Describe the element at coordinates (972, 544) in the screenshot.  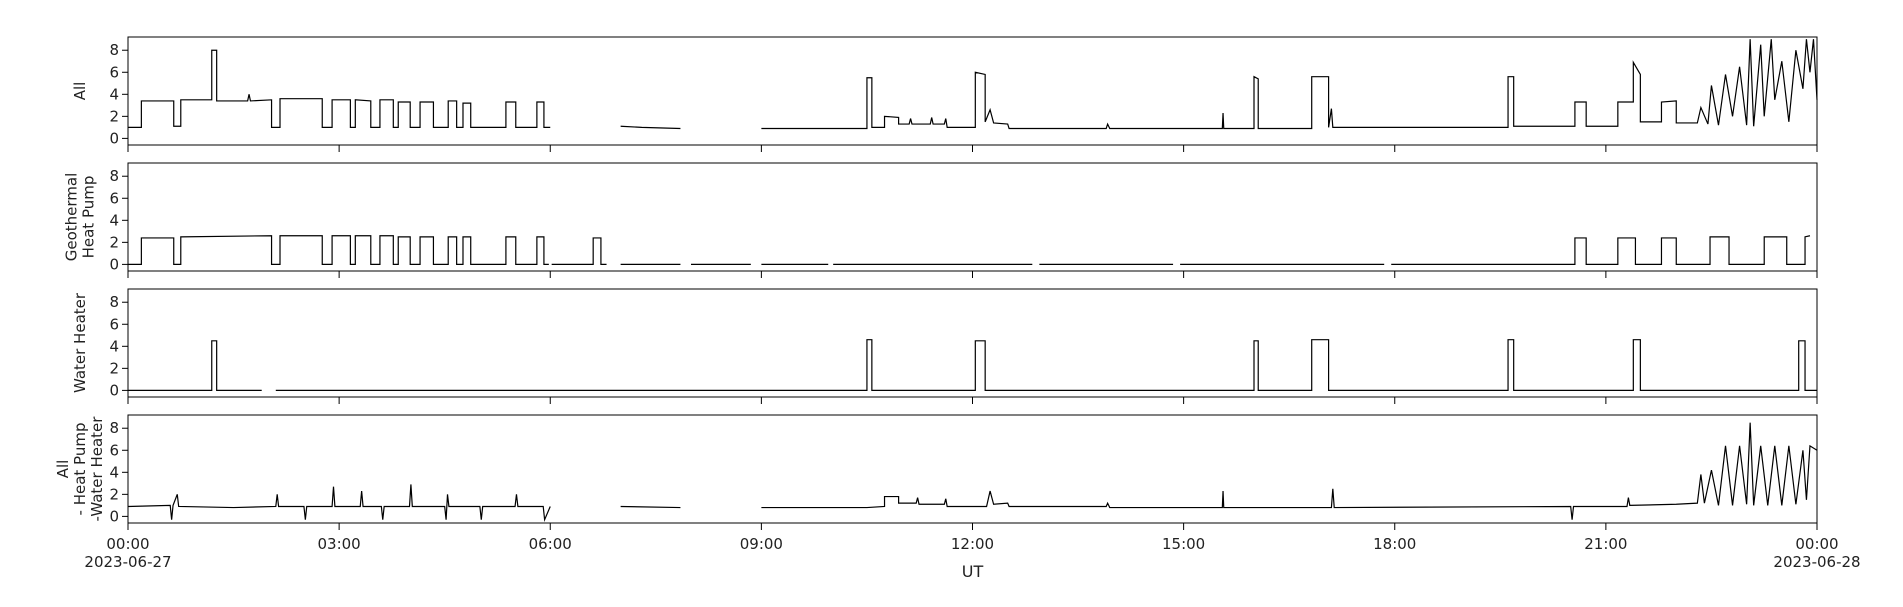
I see `x-tick-label: 12:00` at that location.